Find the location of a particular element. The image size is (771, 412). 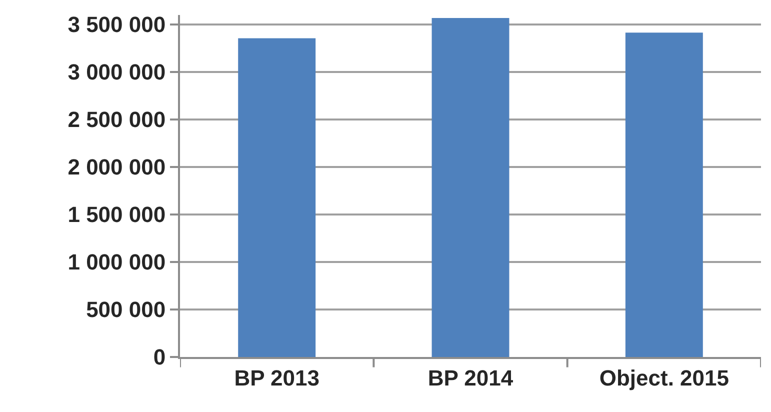

x-tick-label: BP 2013 is located at coordinates (277, 377).